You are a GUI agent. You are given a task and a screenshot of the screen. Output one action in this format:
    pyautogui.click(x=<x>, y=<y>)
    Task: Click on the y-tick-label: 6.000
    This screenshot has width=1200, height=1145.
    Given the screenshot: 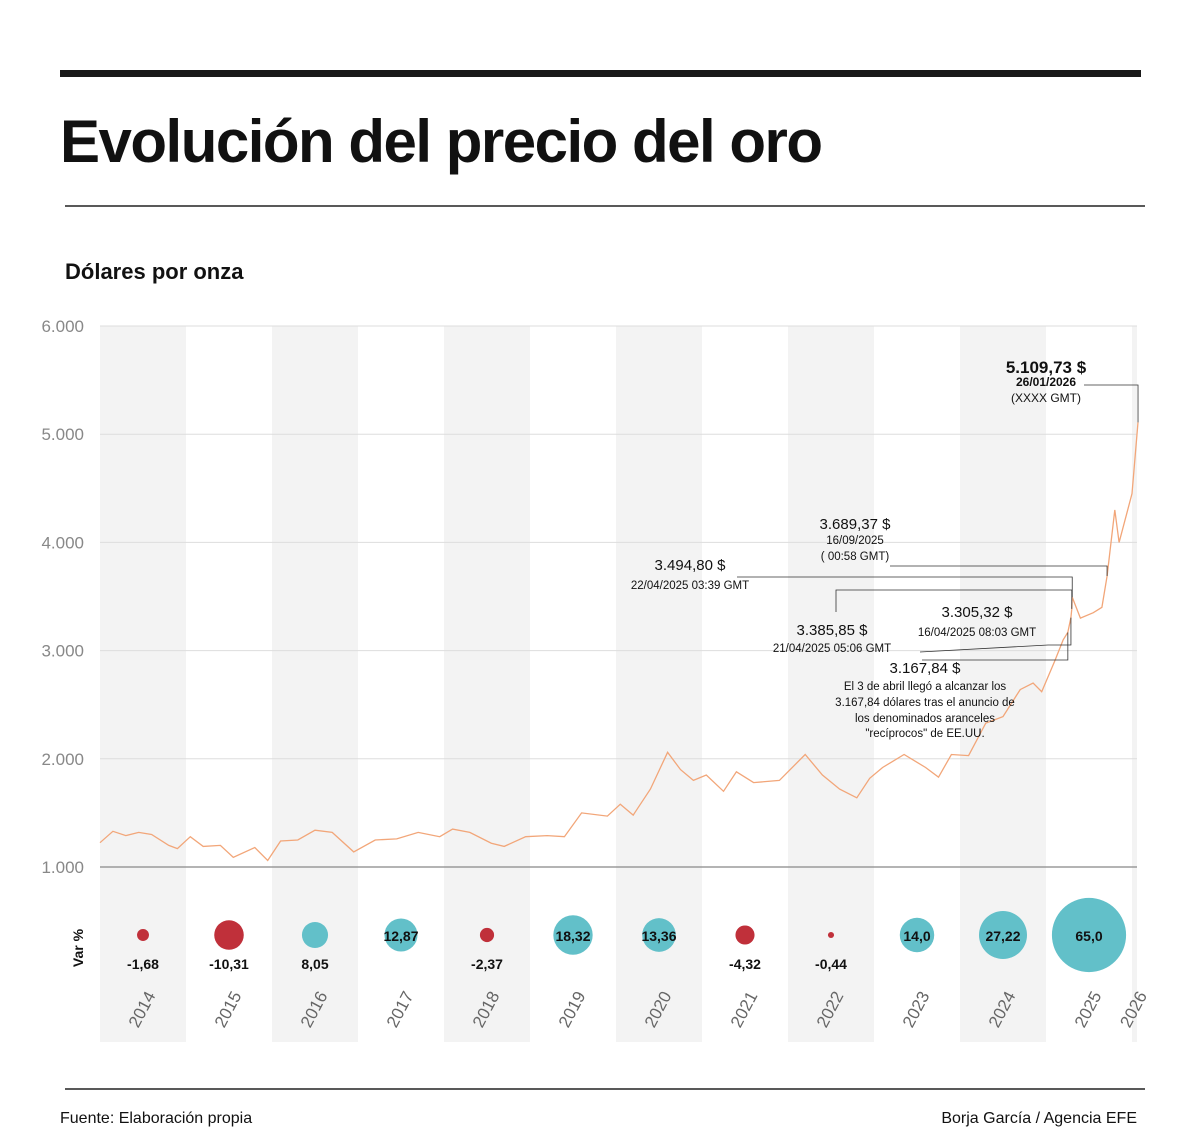 What is the action you would take?
    pyautogui.click(x=62, y=326)
    